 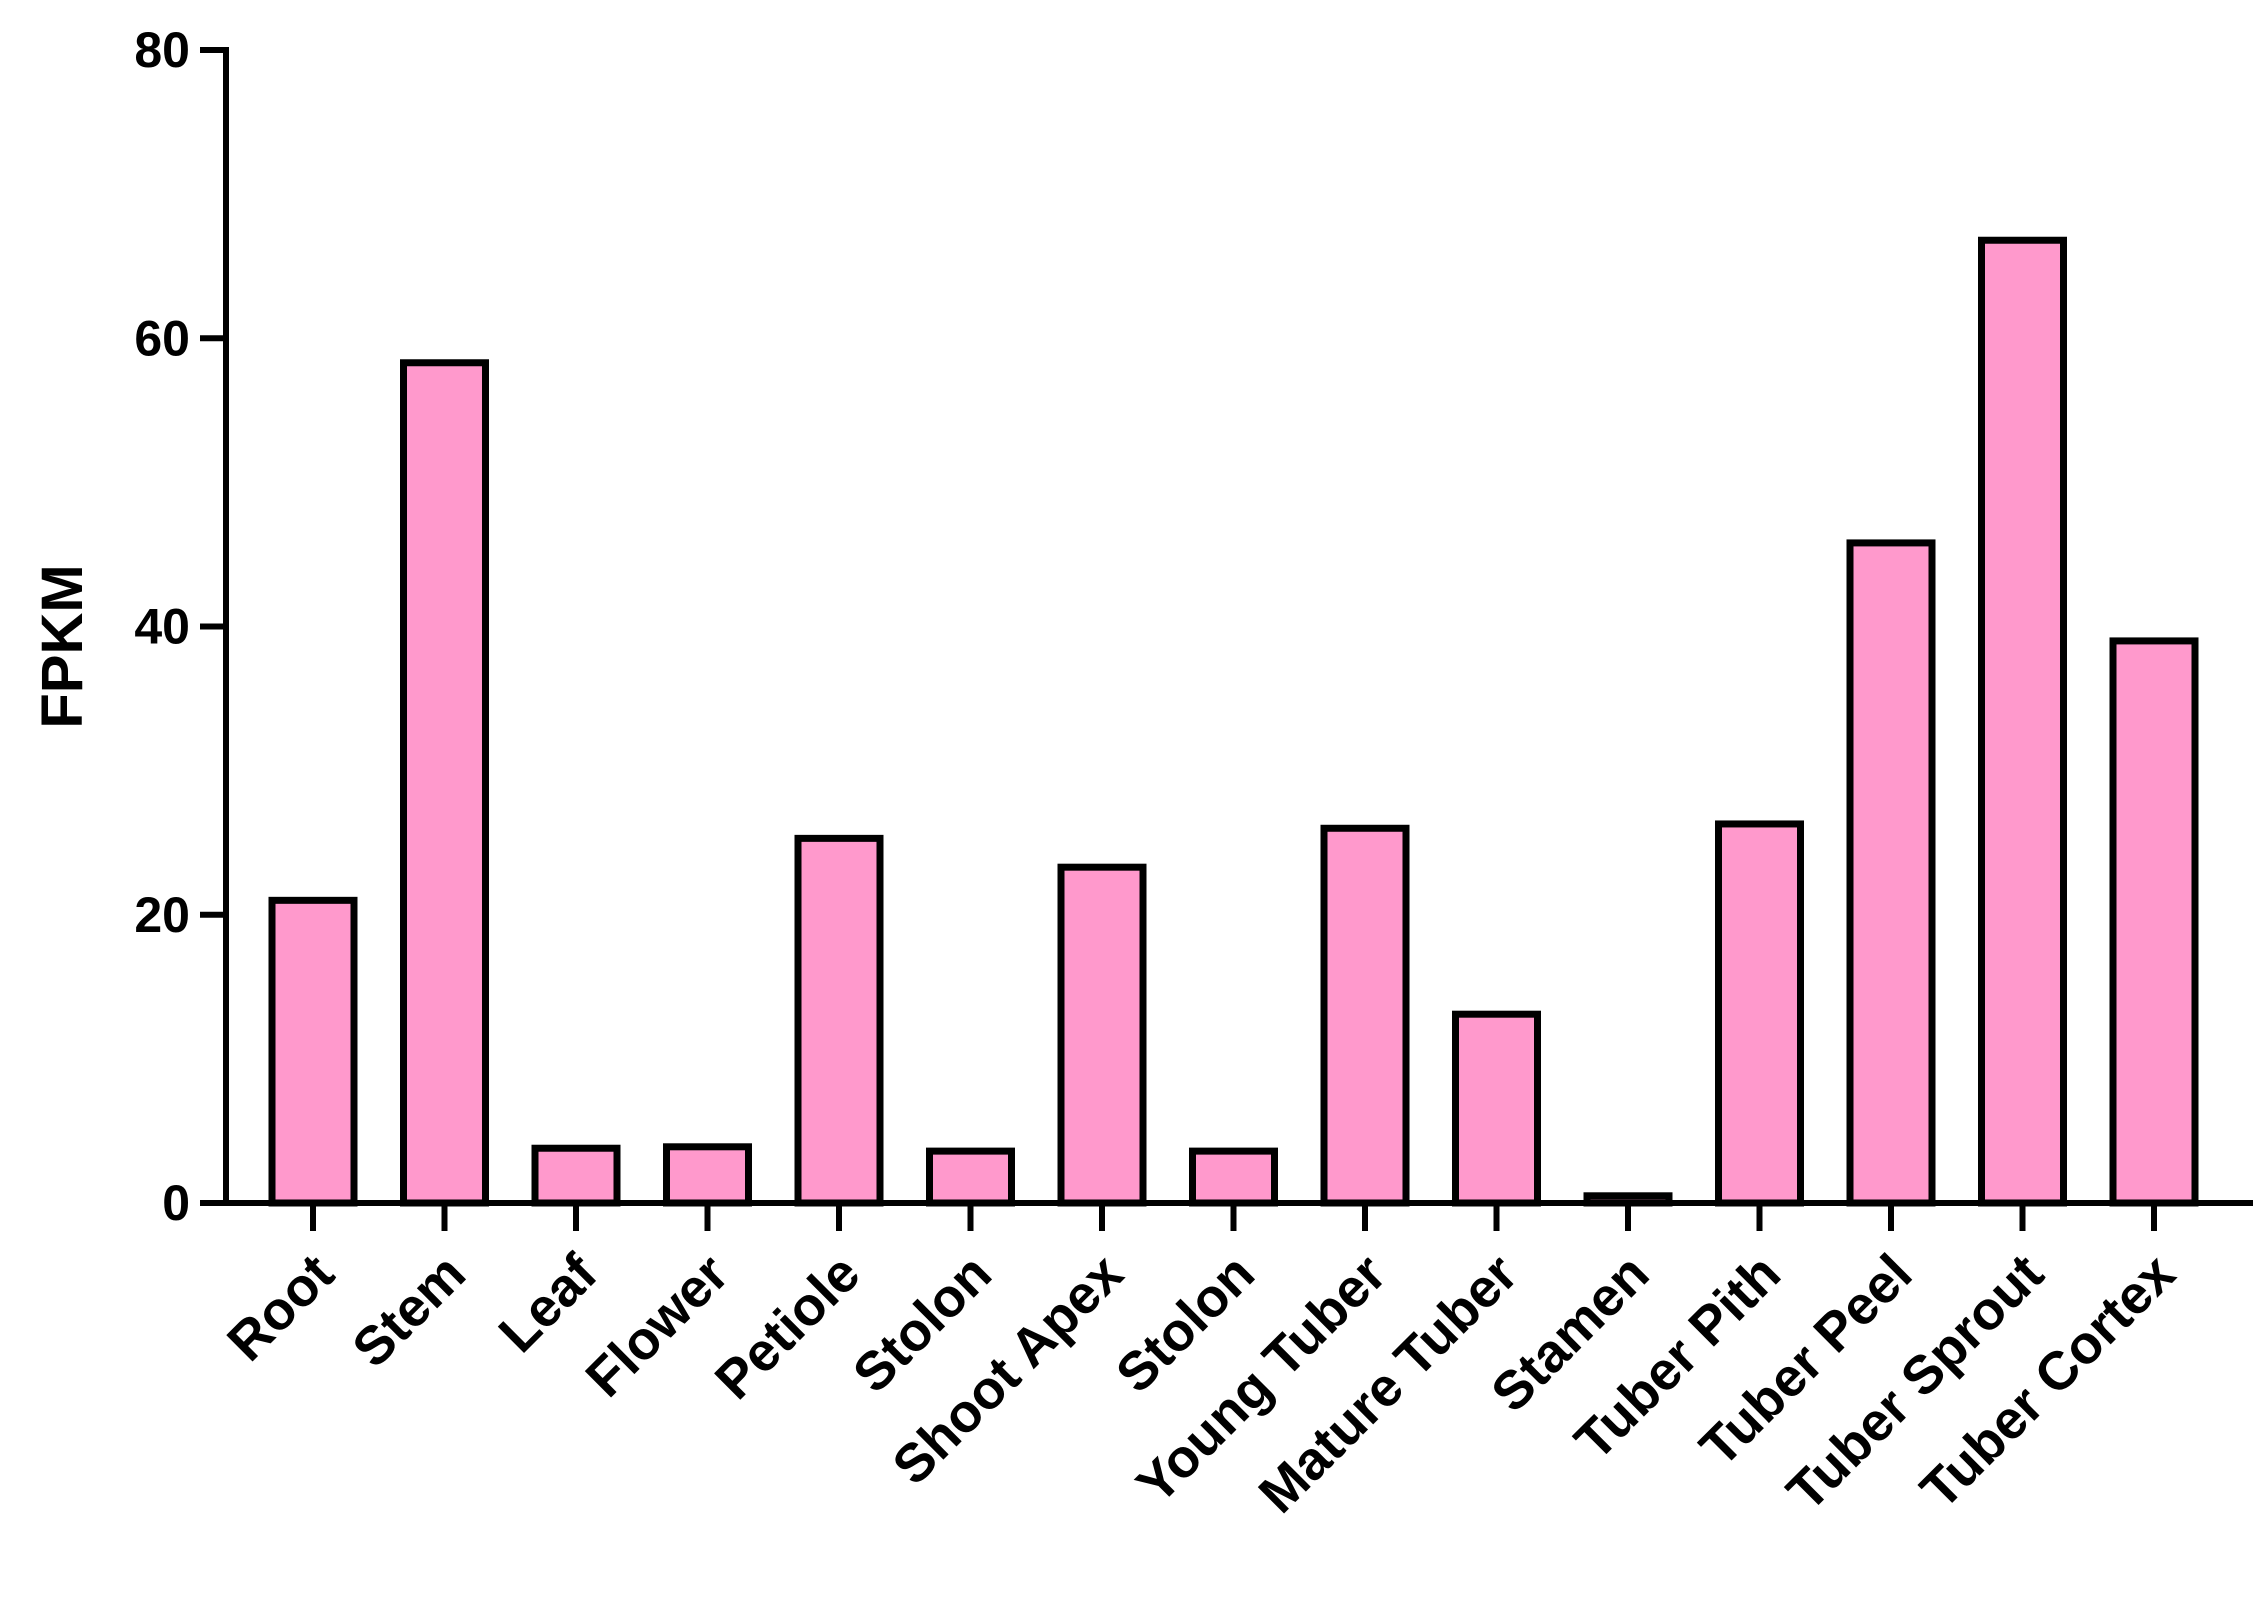 I want to click on x-tick-label: Leaf, so click(x=549, y=1303).